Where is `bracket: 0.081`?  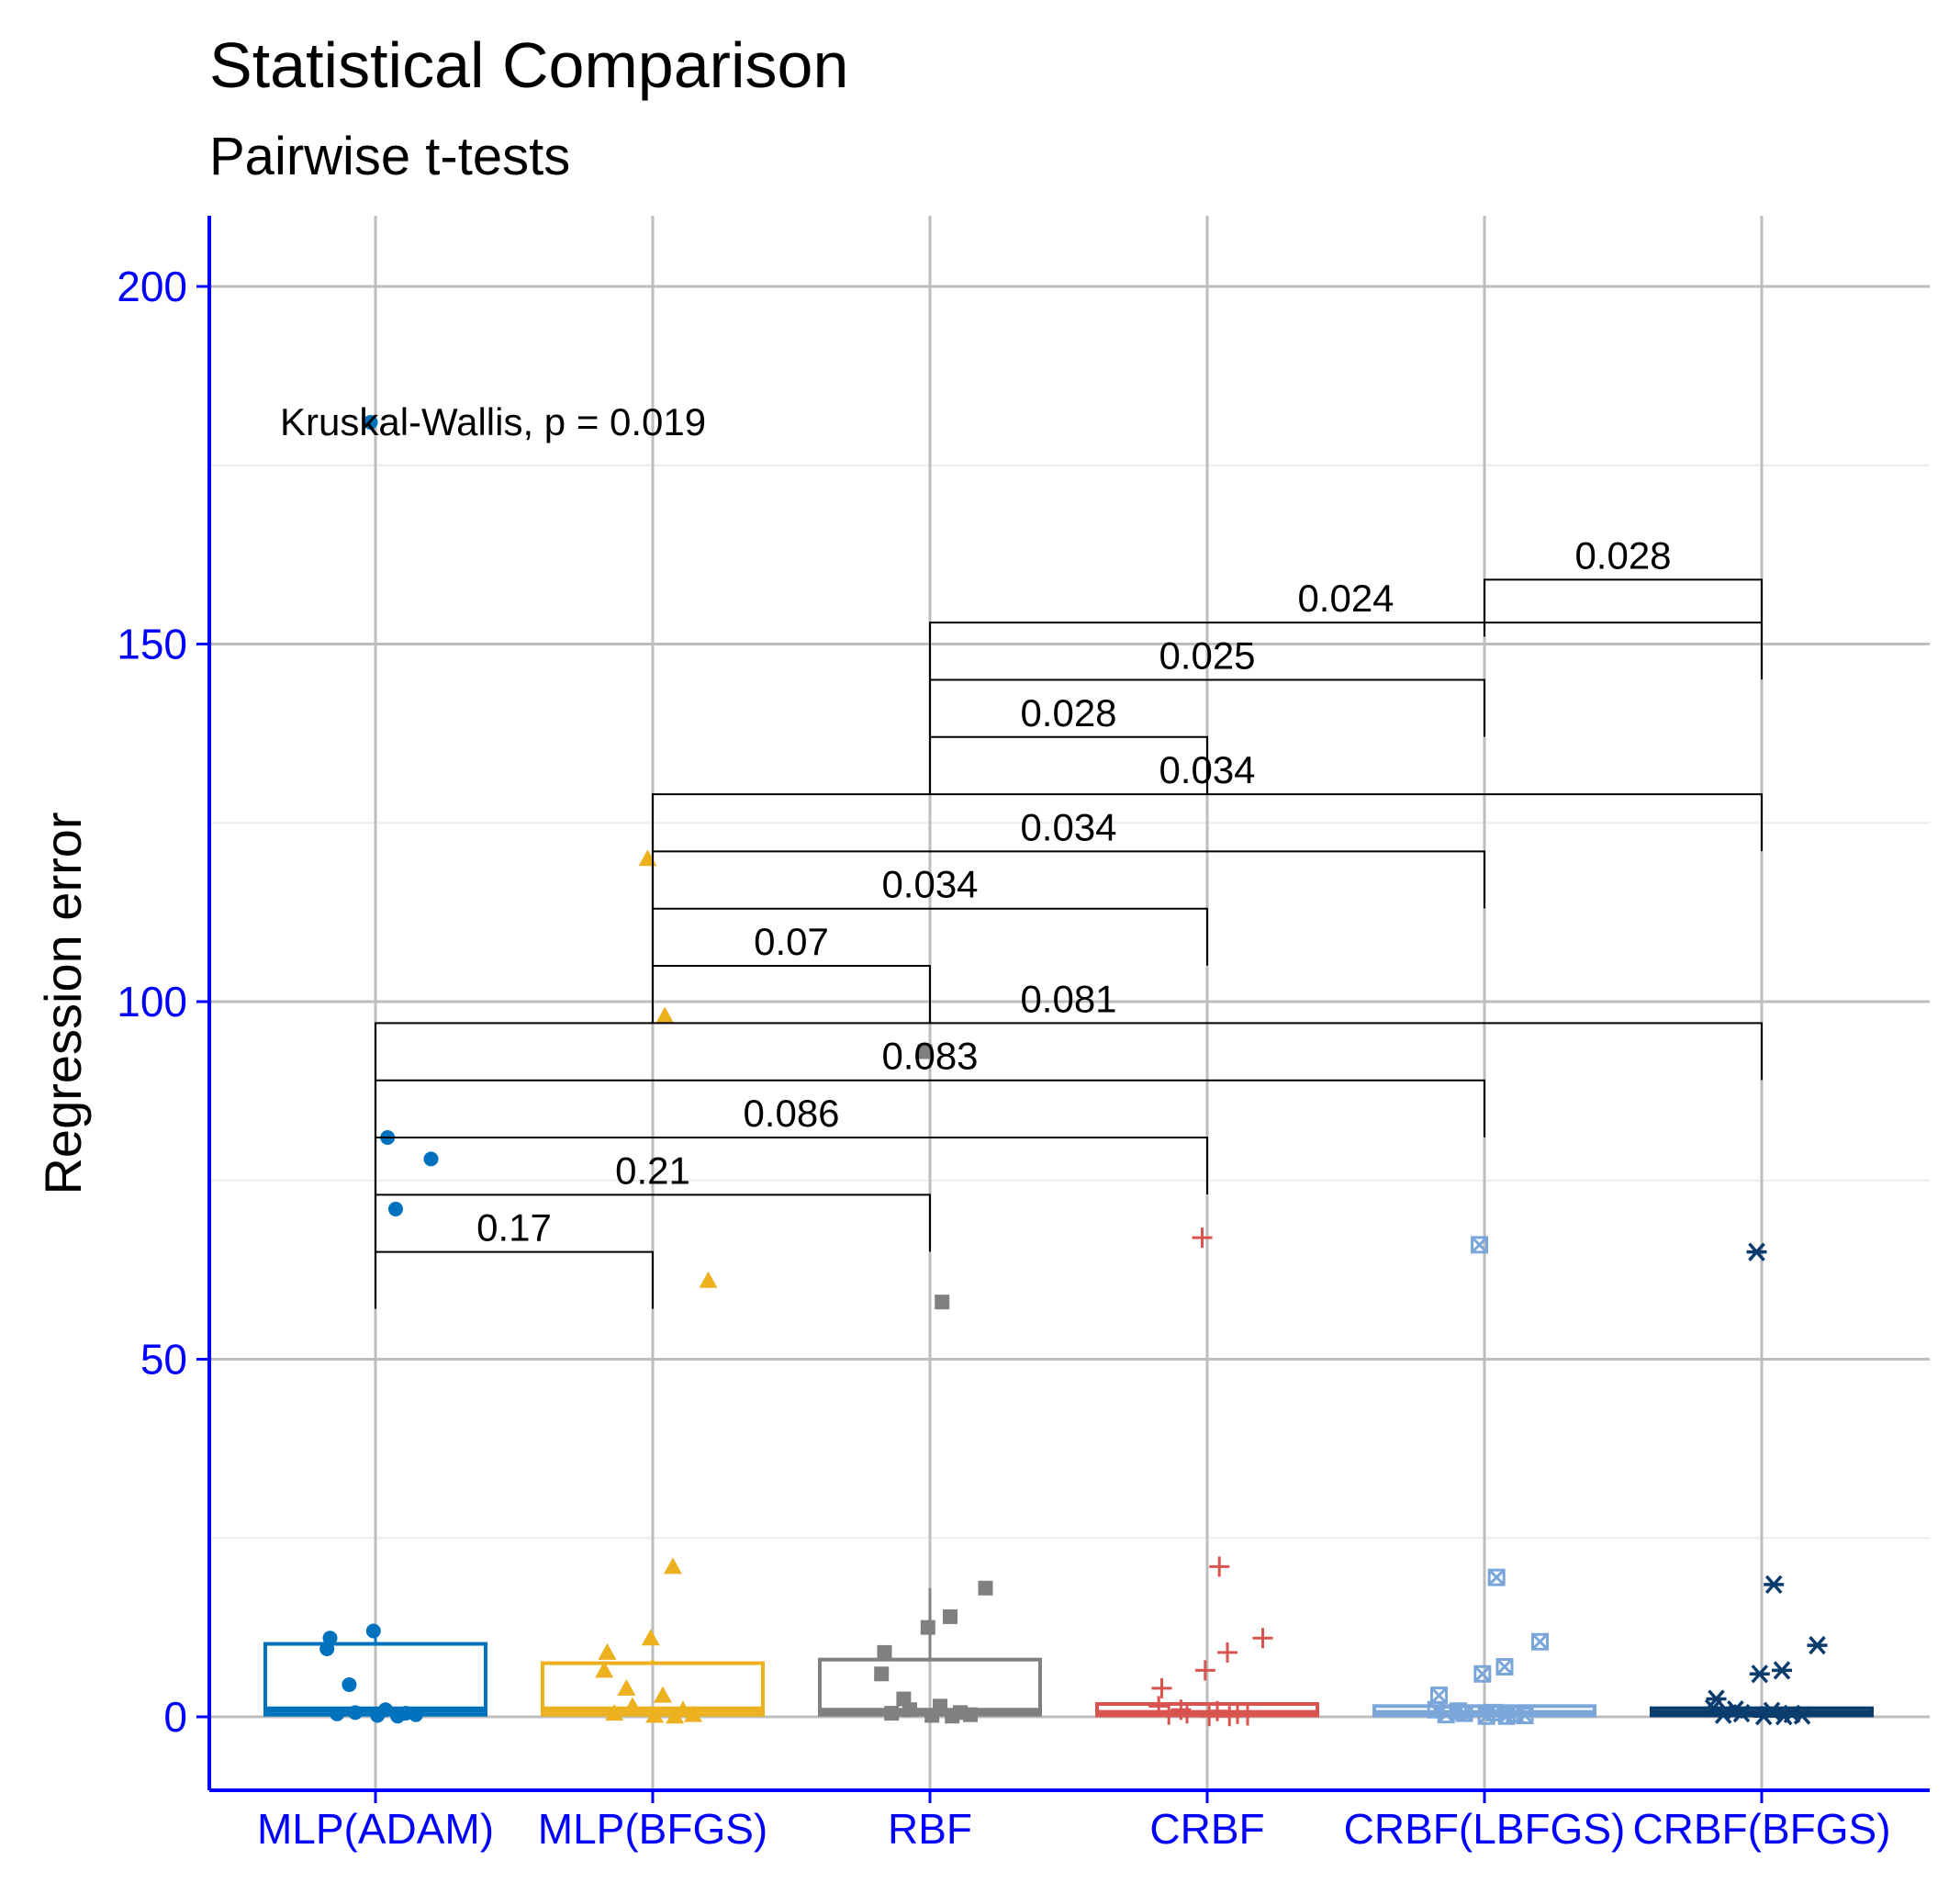 bracket: 0.081 is located at coordinates (1069, 1029).